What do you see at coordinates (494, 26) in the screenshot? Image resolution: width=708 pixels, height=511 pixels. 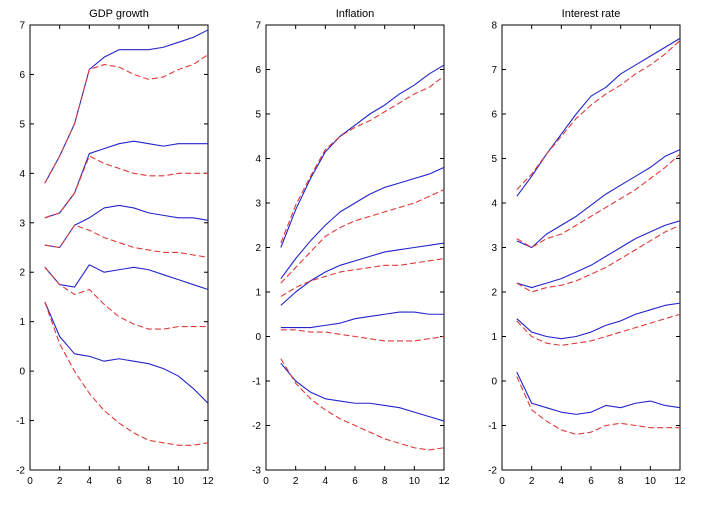 I see `y-tick-label: 8` at bounding box center [494, 26].